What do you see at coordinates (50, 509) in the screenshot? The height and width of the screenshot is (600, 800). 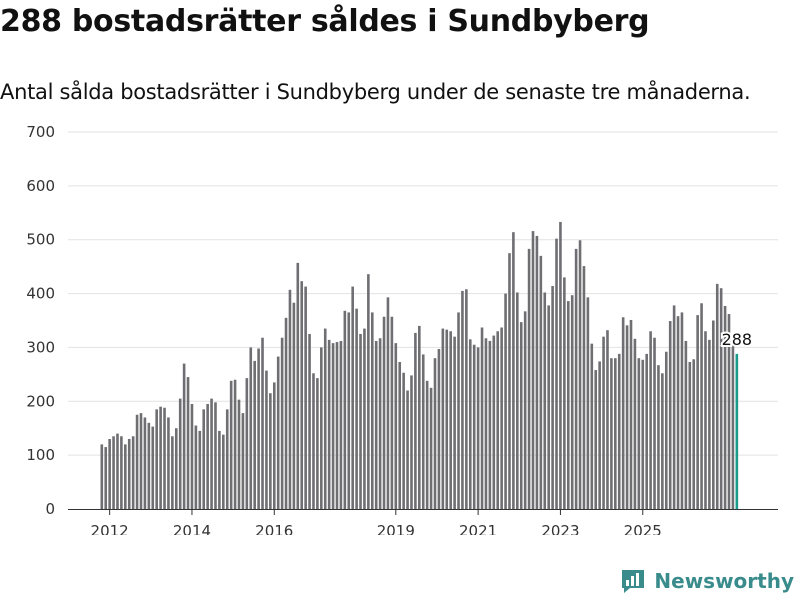 I see `y-tick-label: 0` at bounding box center [50, 509].